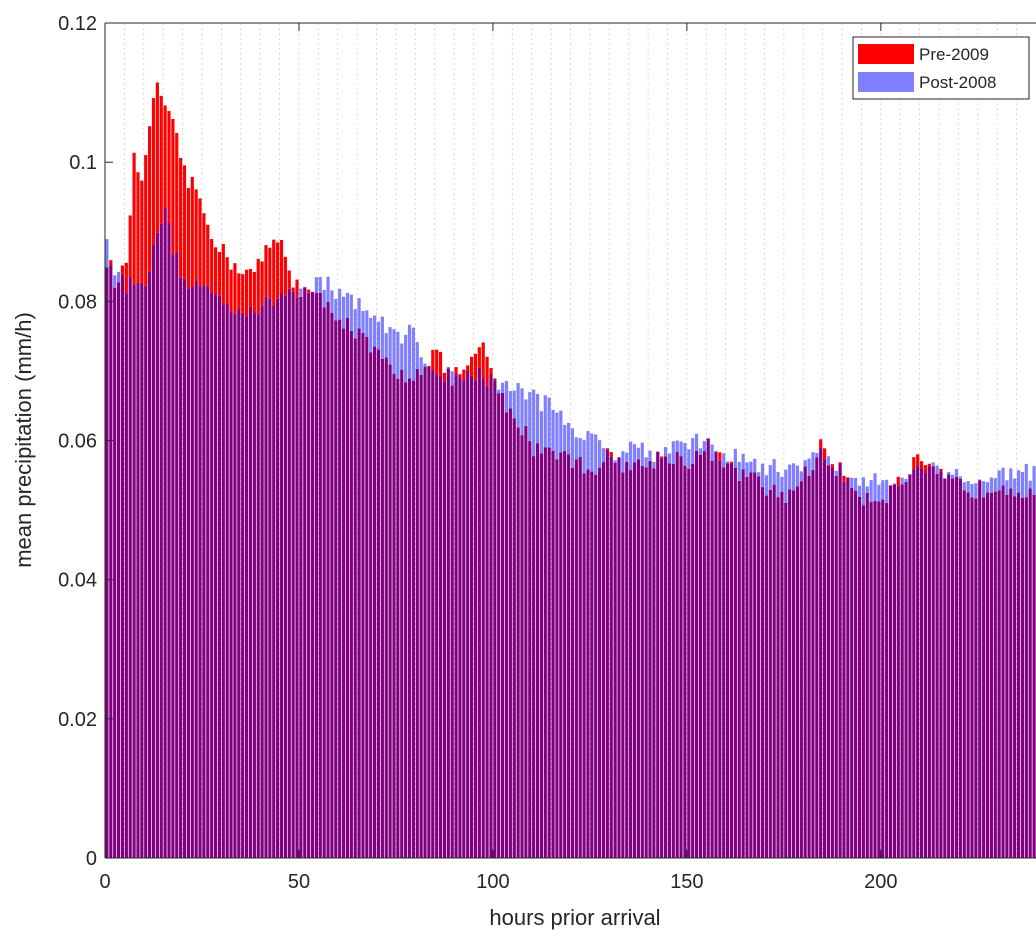 The image size is (1036, 947). Describe the element at coordinates (492, 882) in the screenshot. I see `x-tick-label: 100` at that location.